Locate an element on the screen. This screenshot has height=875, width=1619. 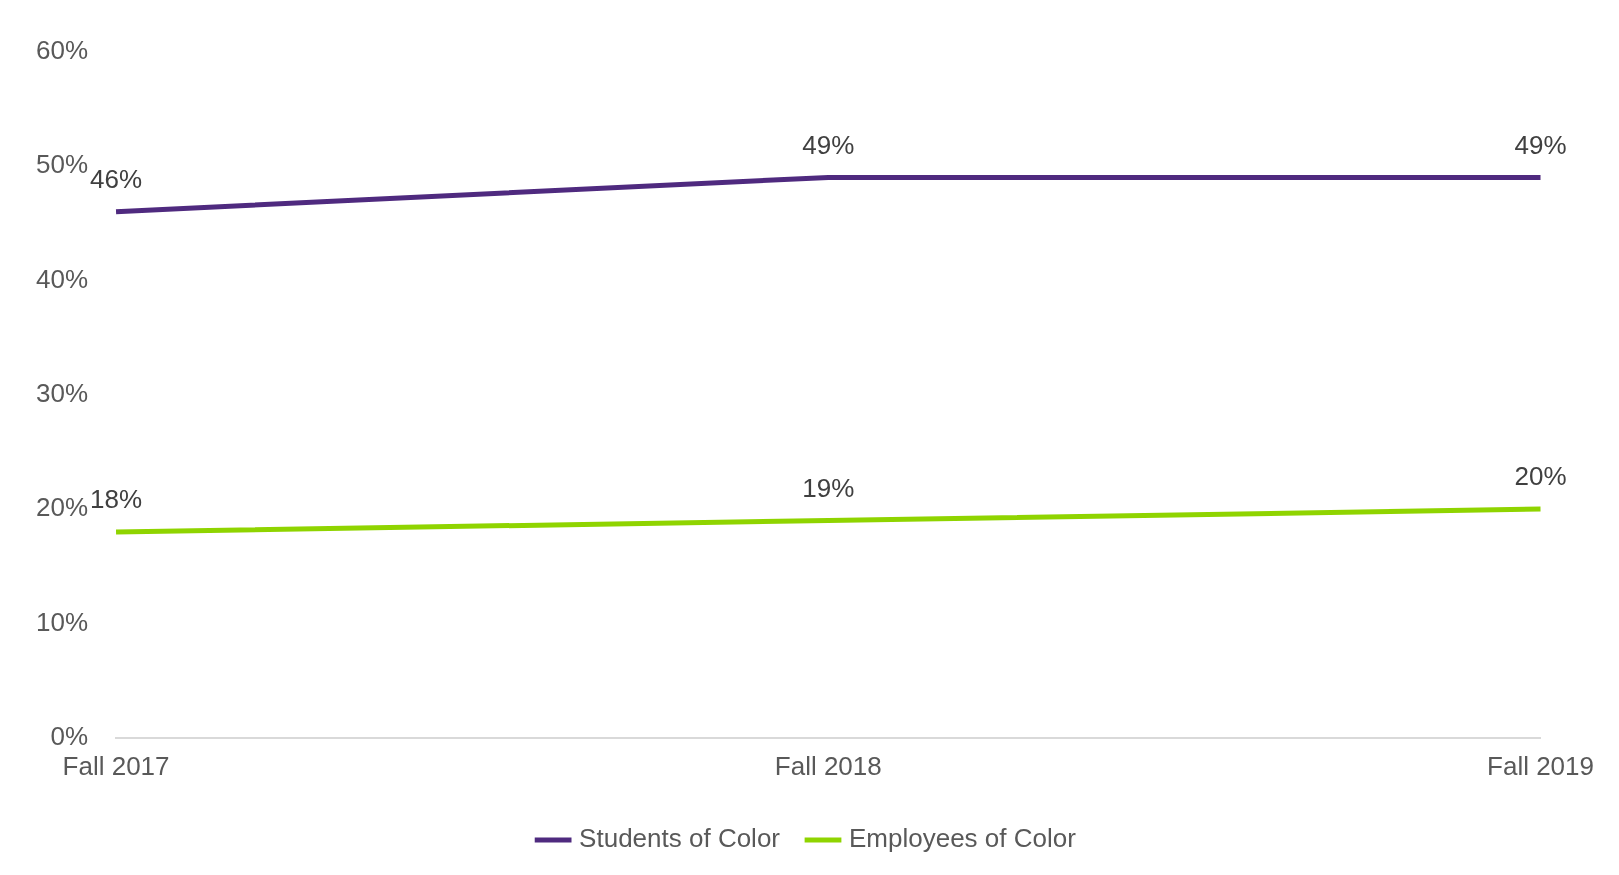
y-tick-label: 60% is located at coordinates (62, 49).